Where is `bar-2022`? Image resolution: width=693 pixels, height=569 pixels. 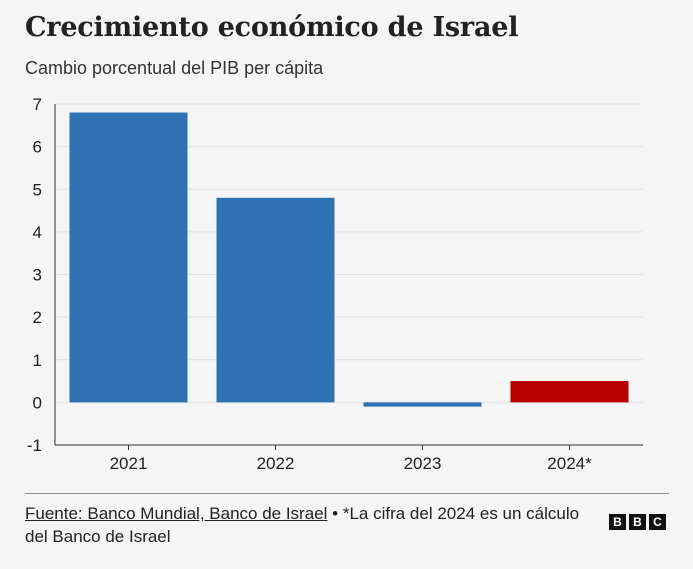
bar-2022 is located at coordinates (275, 300).